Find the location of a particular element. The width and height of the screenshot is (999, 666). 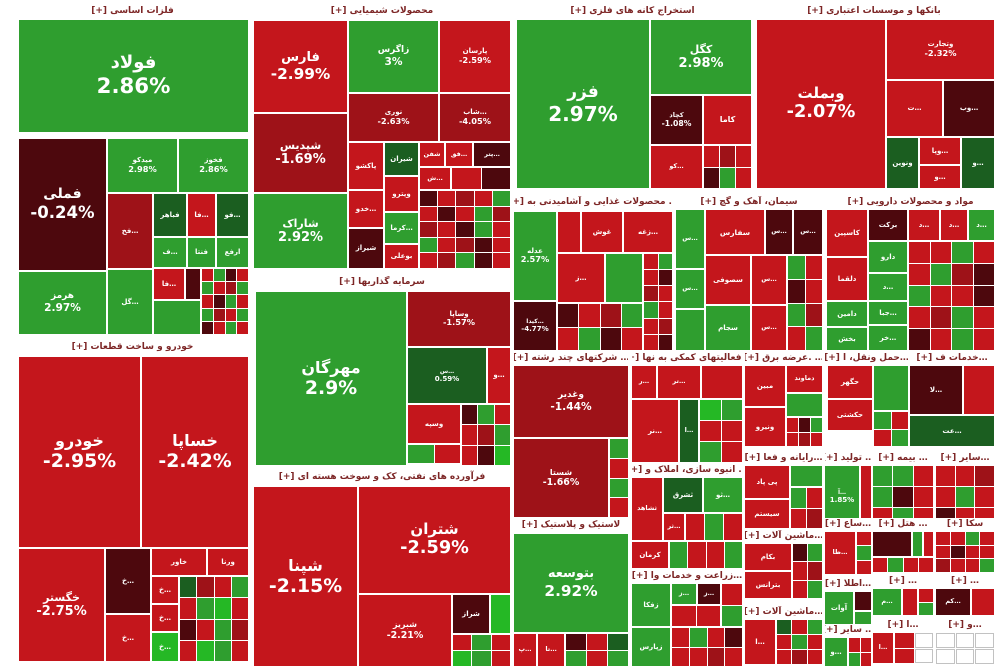

sector-header-17: …خدمات ف [+] is located at coordinates (952, 358).